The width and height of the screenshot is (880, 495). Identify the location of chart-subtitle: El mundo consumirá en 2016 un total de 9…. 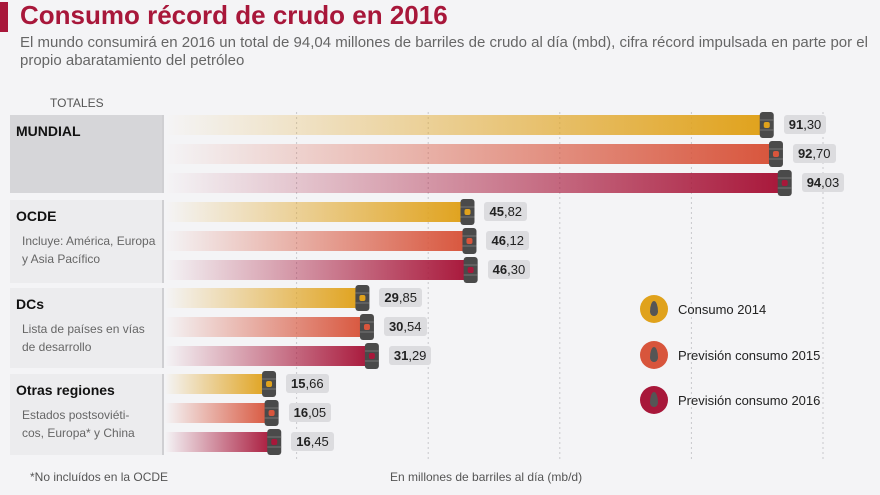
(444, 51).